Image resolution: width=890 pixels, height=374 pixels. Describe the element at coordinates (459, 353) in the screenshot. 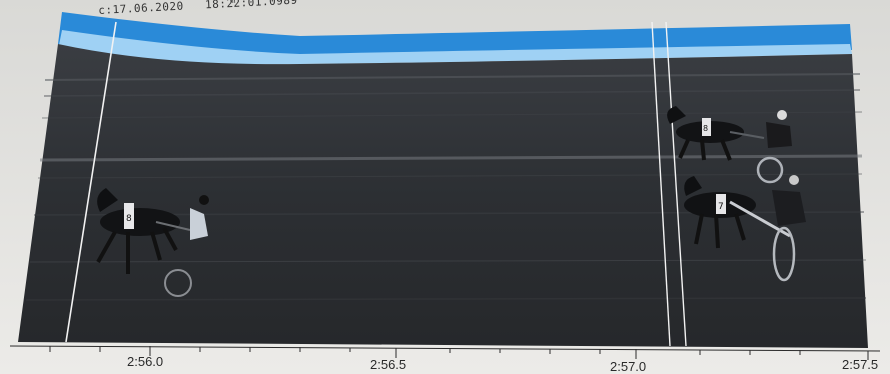

I see `axis-ticks` at that location.